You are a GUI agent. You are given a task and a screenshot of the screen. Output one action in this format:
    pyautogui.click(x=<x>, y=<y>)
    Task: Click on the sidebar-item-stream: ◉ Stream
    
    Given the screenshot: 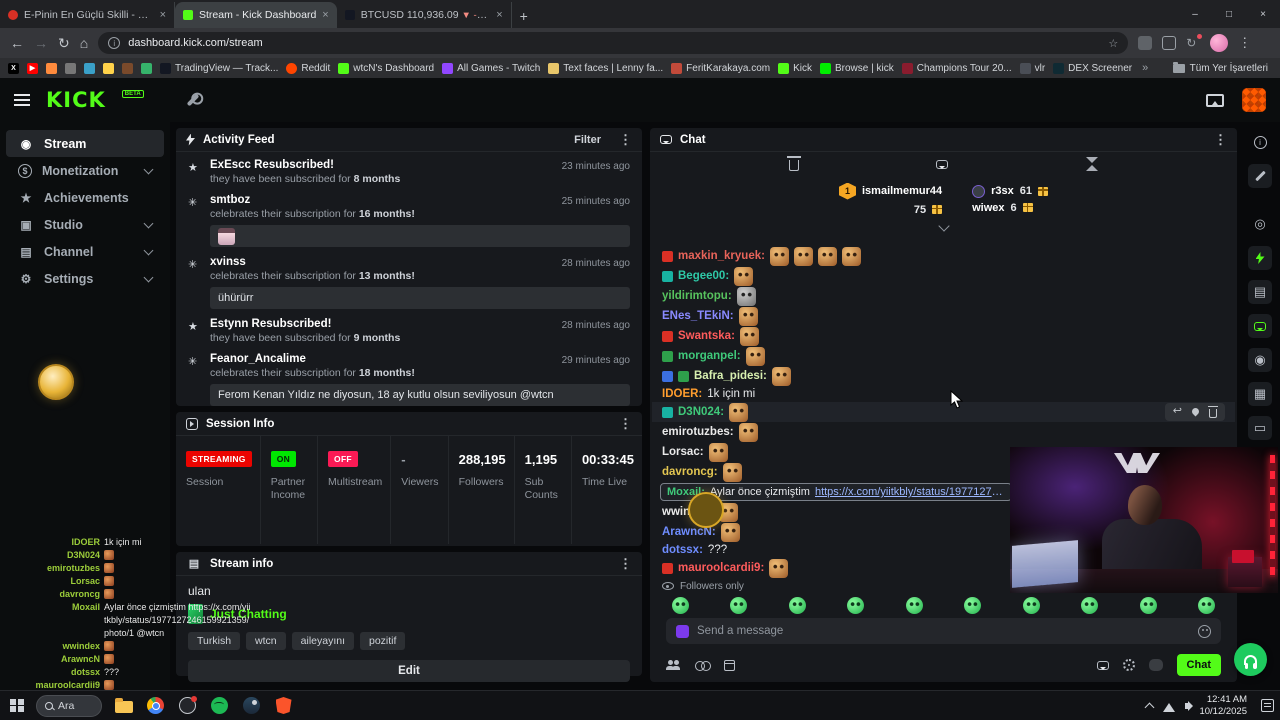 What is the action you would take?
    pyautogui.click(x=85, y=143)
    